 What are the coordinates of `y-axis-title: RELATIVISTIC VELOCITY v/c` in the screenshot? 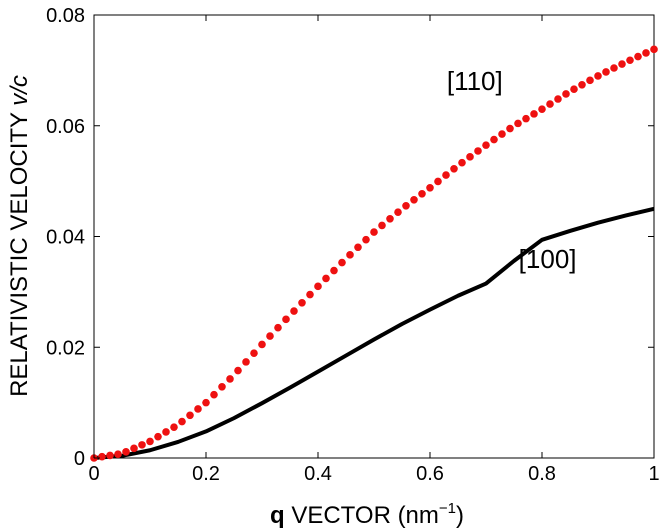 It's located at (19, 236).